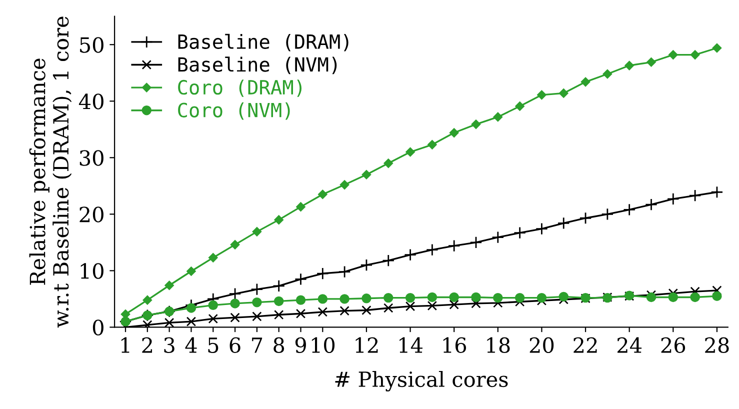  Describe the element at coordinates (240, 88) in the screenshot. I see `legend-label: Coro (DRAM)` at that location.